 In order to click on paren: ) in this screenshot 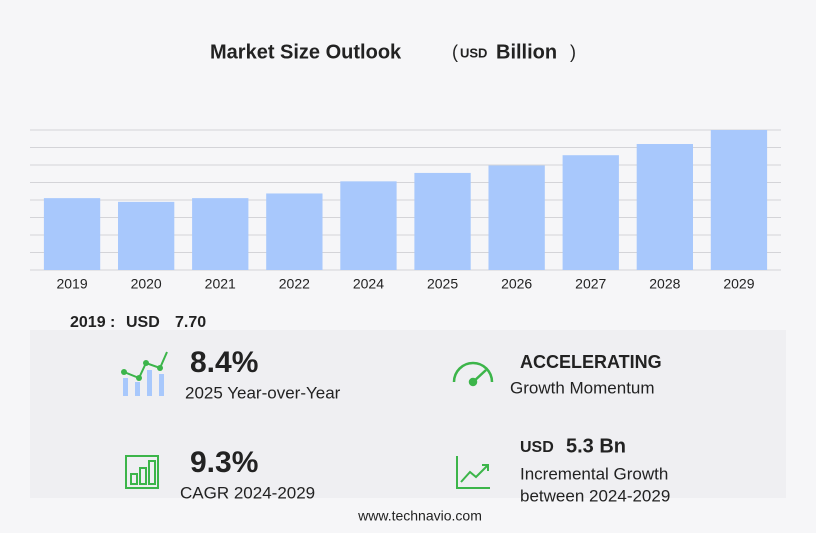, I will do `click(573, 52)`.